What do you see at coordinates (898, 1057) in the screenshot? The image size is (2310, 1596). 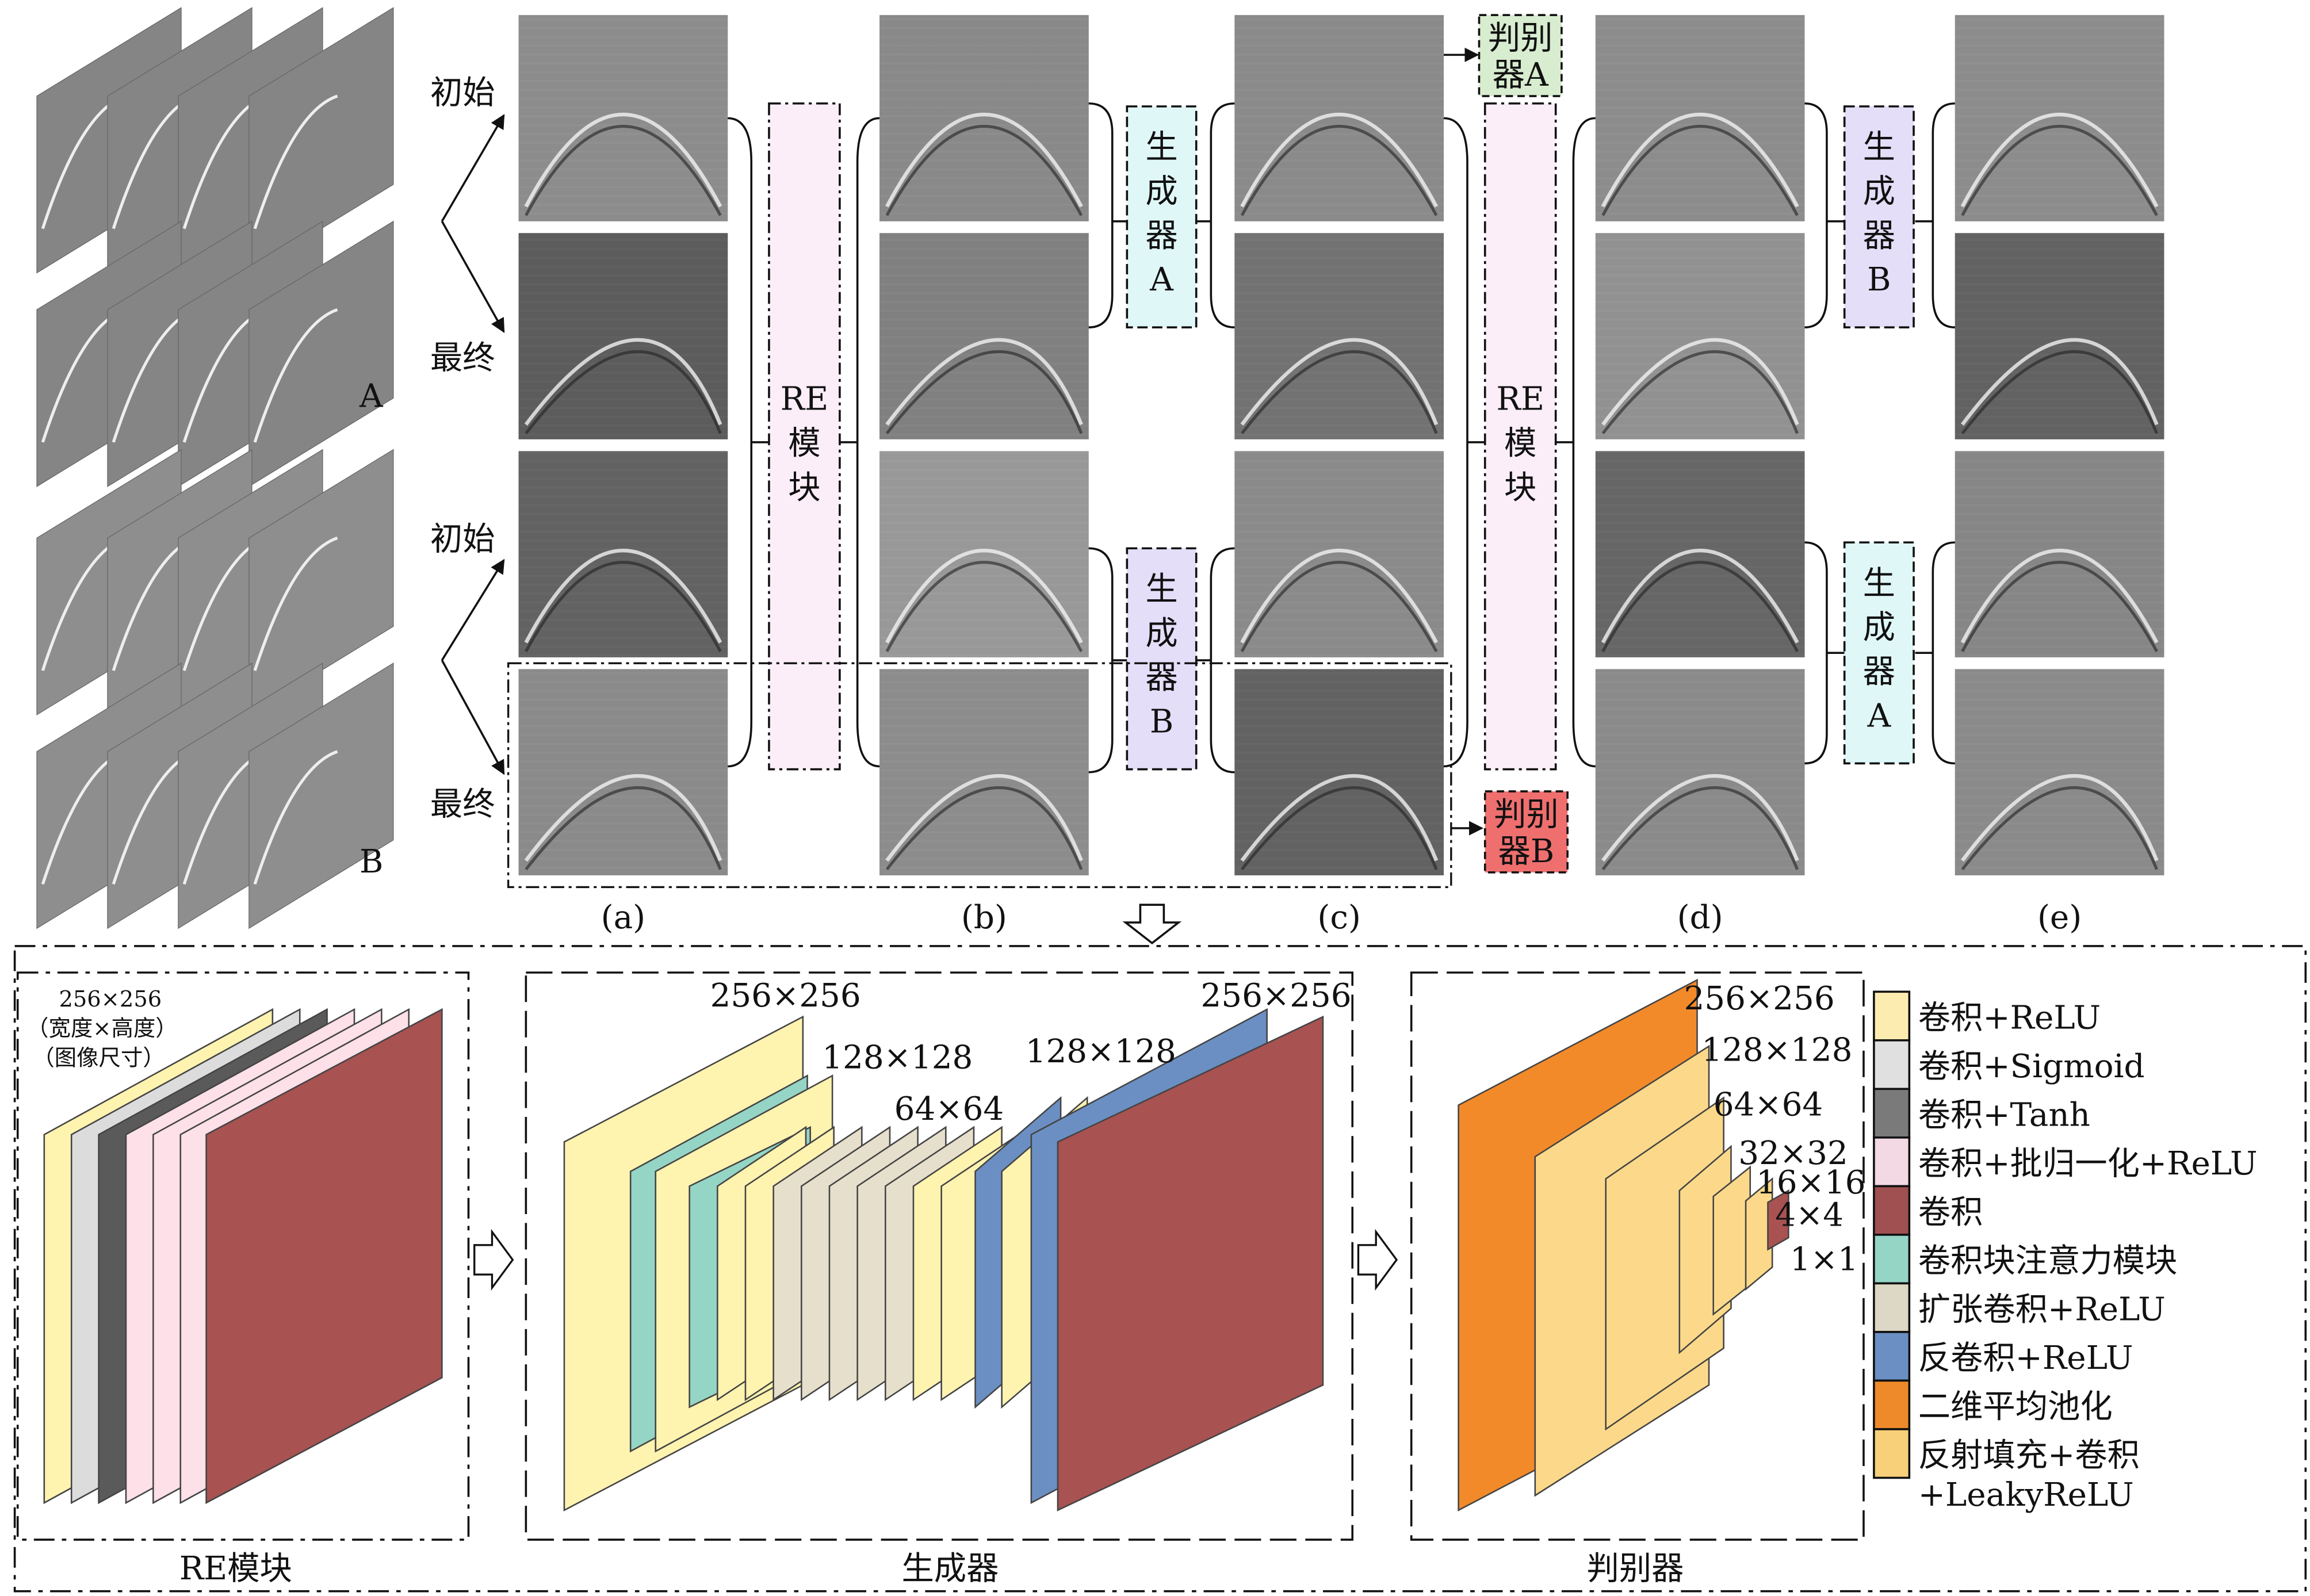 I see `gen-size-2: 128×128` at bounding box center [898, 1057].